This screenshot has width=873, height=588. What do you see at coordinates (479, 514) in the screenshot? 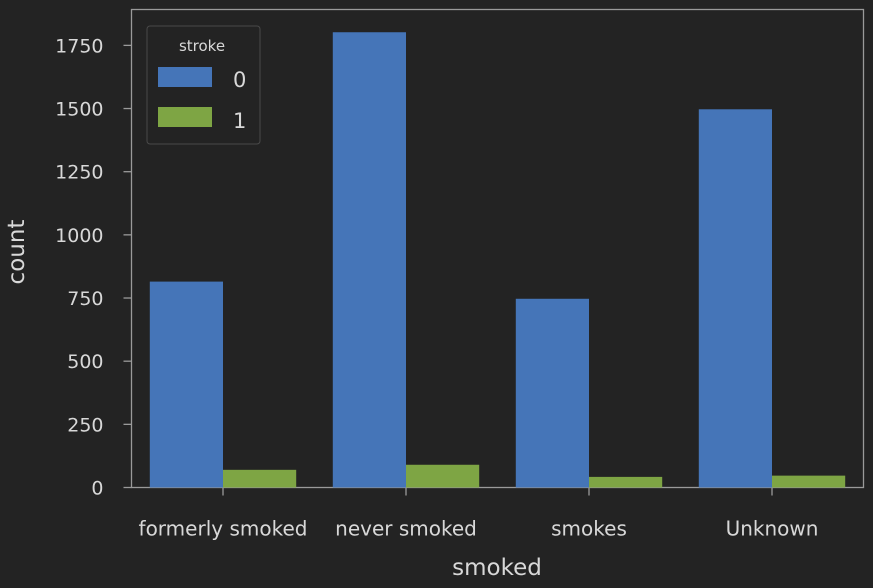
I see `x-axis: formerly smoked never smoked smokes Unknown` at bounding box center [479, 514].